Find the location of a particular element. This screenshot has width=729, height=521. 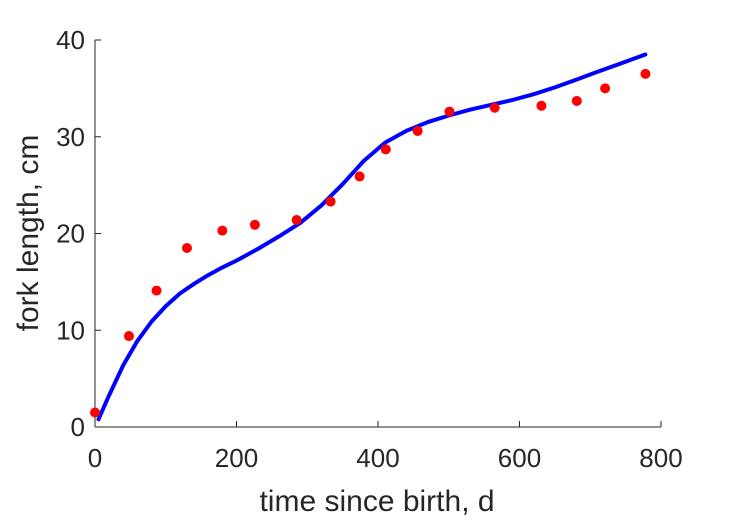

x-axis-ticks: 0 200 400 600 800 is located at coordinates (385, 447).